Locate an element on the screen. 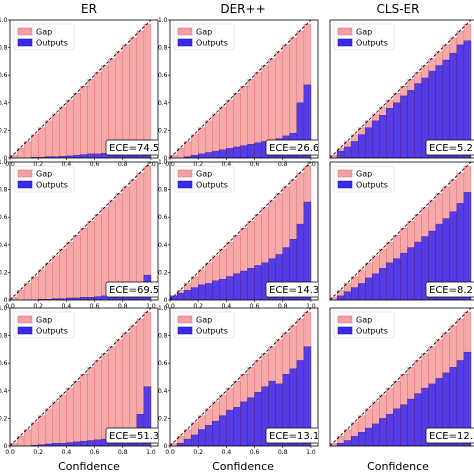  column-title-er: ER is located at coordinates (89, 9).